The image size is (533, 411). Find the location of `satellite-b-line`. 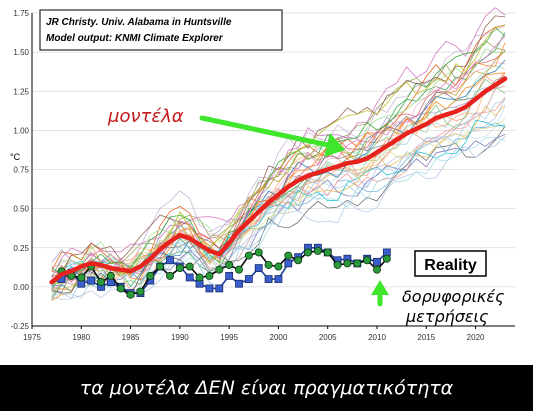

satellite-b-line is located at coordinates (224, 270).